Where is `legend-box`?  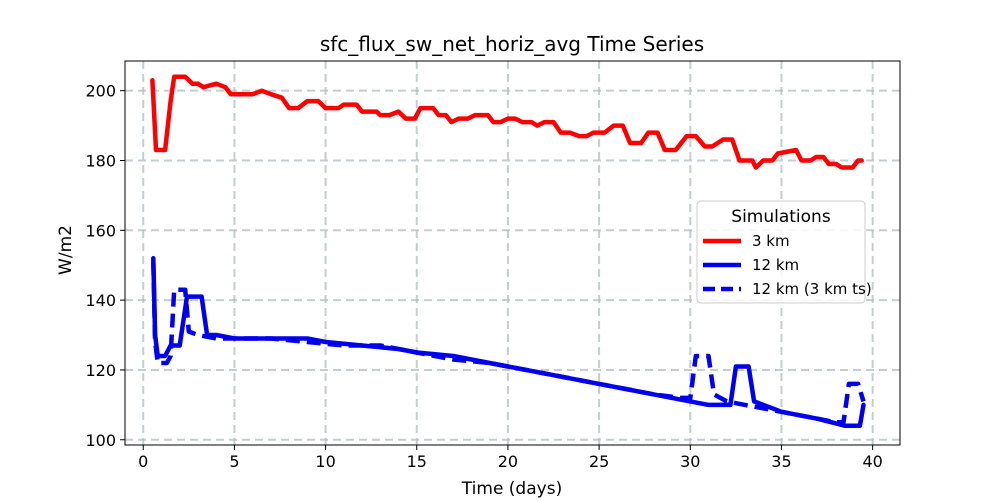
legend-box is located at coordinates (781, 252).